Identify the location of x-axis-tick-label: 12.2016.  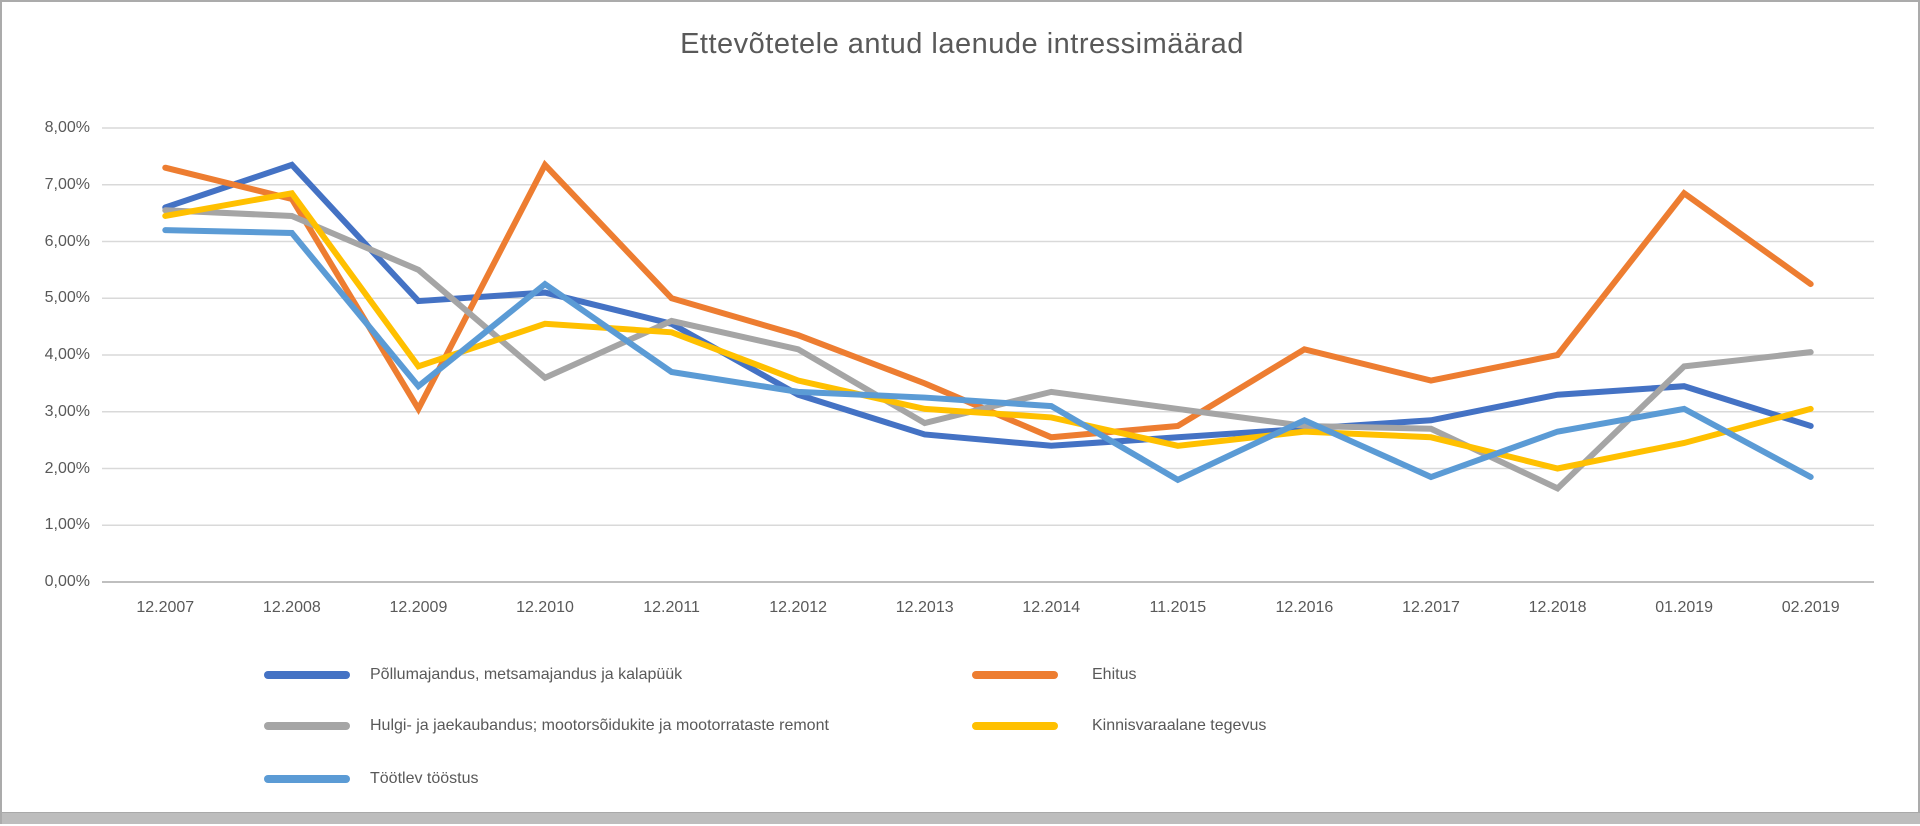
(1304, 607).